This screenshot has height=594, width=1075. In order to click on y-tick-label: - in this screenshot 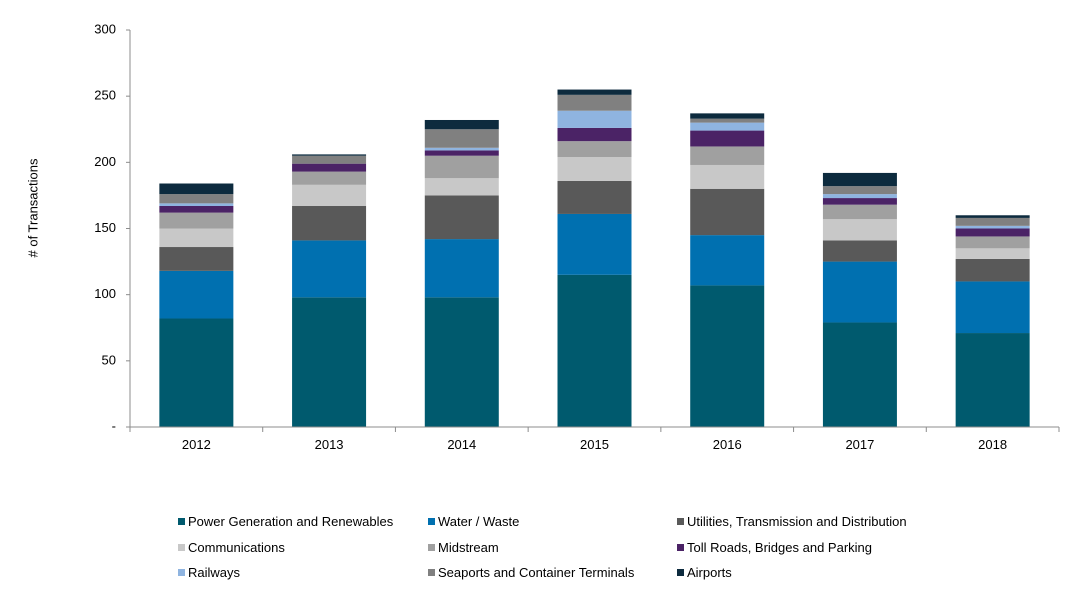, I will do `click(114, 425)`.